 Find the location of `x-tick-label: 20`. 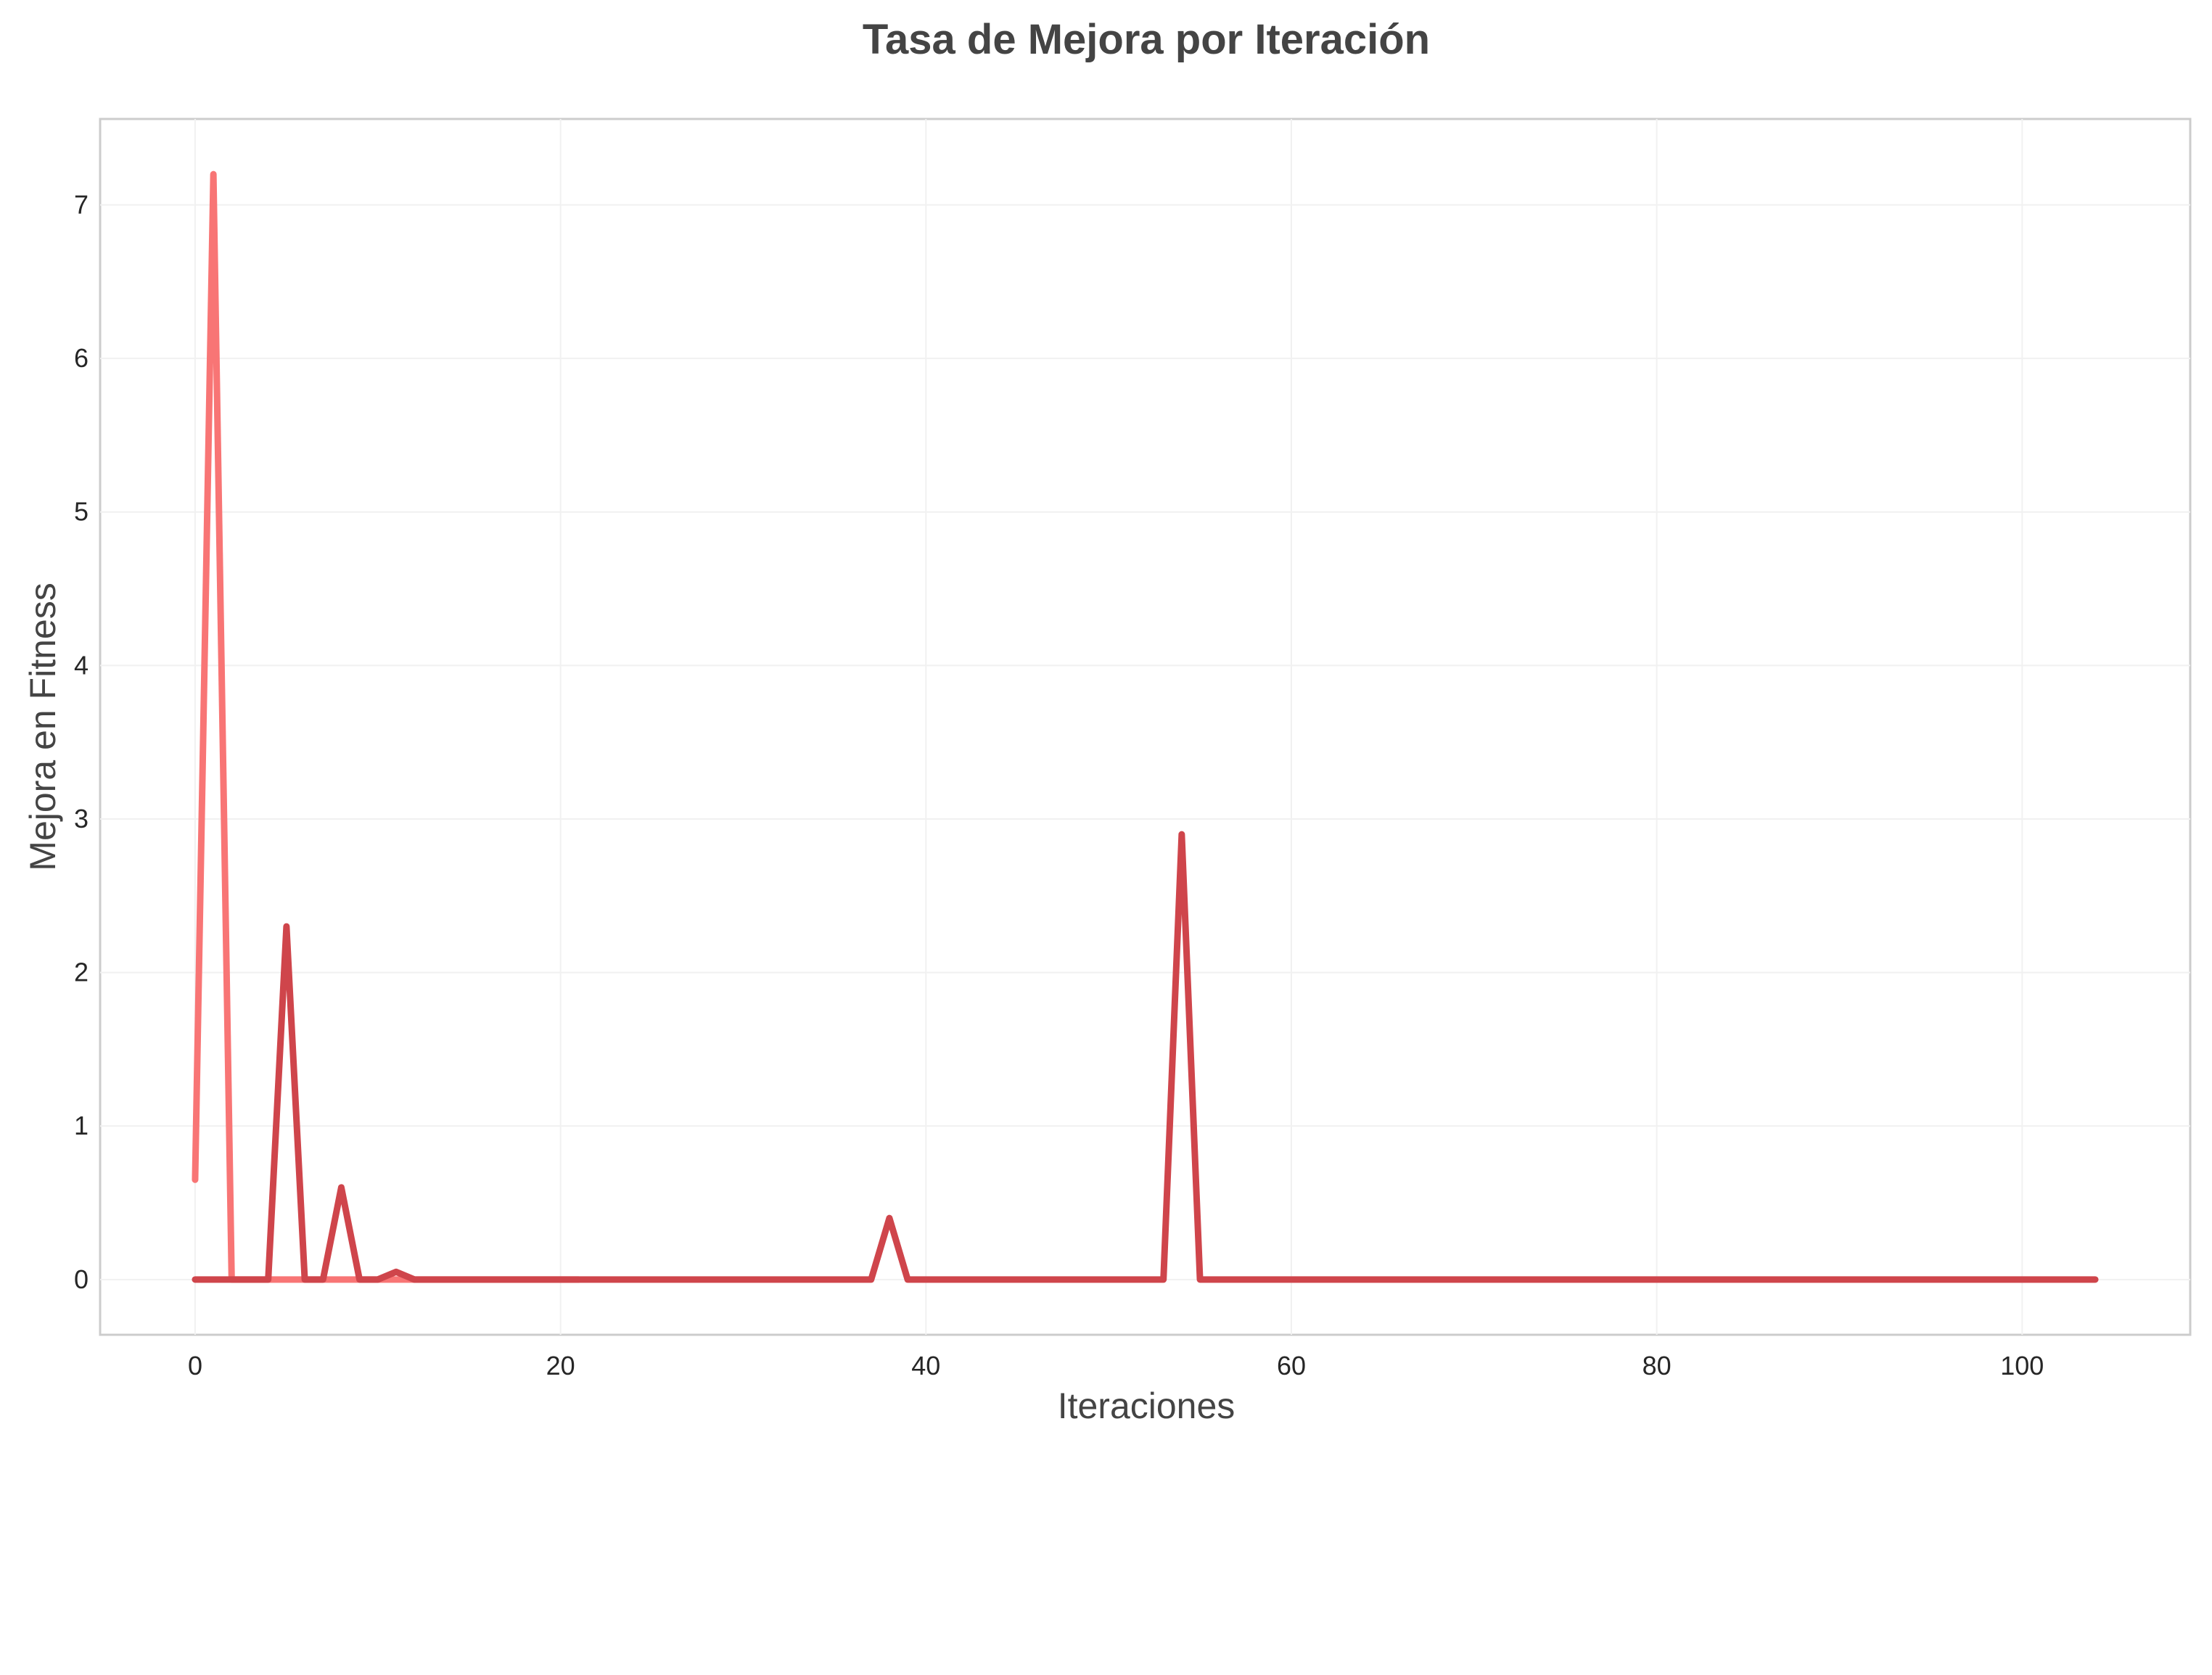

x-tick-label: 20 is located at coordinates (561, 1365).